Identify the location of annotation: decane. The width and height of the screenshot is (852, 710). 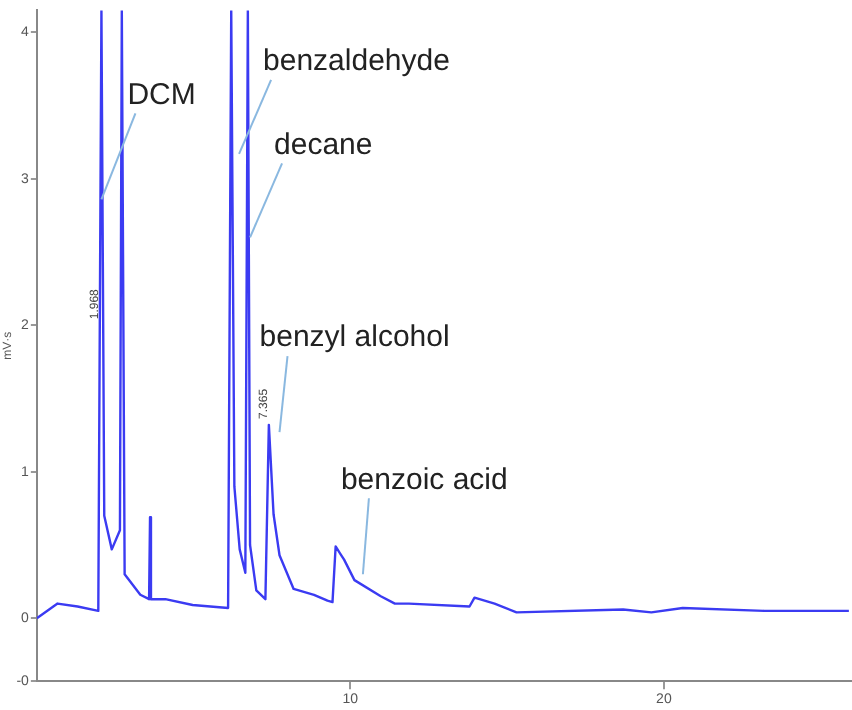
(323, 144).